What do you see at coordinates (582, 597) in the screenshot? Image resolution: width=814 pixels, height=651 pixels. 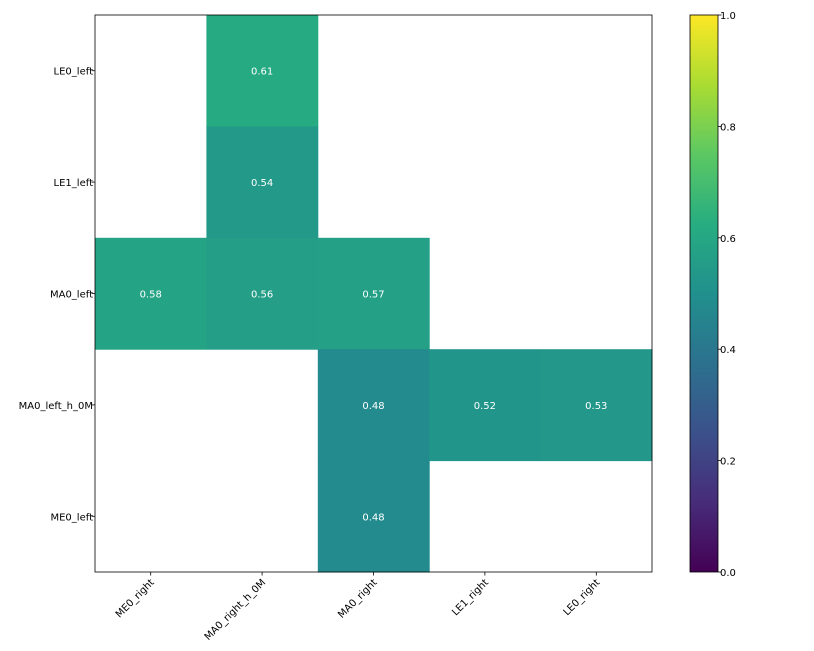 I see `x-tick-label: LE0_right` at bounding box center [582, 597].